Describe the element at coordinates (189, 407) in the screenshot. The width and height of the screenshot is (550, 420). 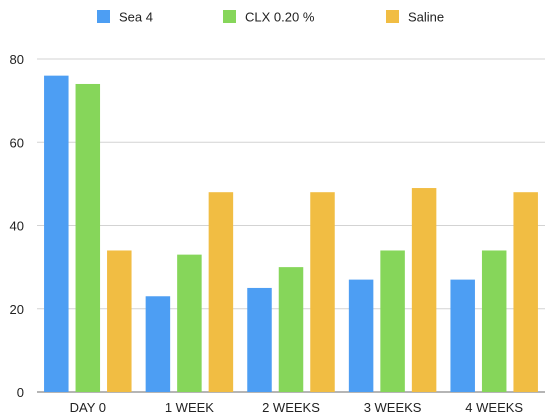
I see `x-tick-label: 1 WEEK` at that location.